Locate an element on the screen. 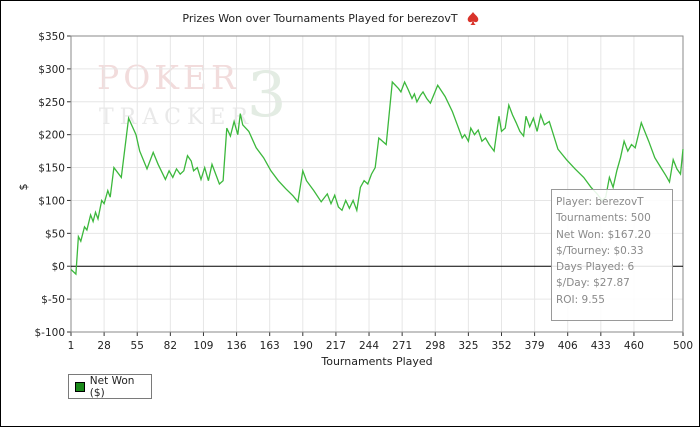 Image resolution: width=700 pixels, height=427 pixels. watermark-mark: 3 is located at coordinates (266, 94).